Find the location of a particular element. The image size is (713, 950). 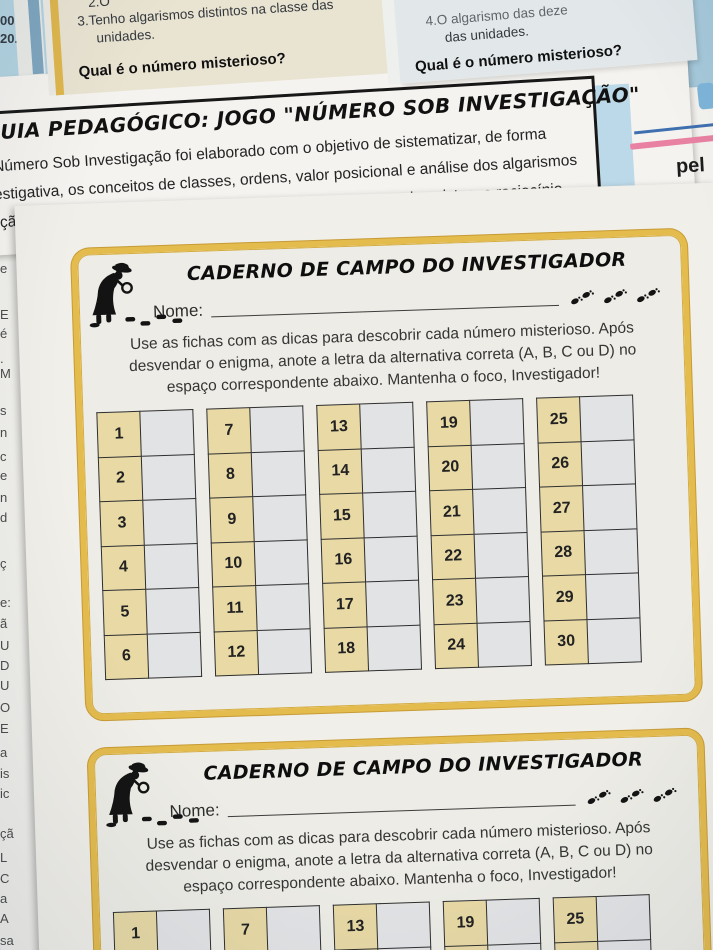

question-number-cell: 24 is located at coordinates (456, 645).